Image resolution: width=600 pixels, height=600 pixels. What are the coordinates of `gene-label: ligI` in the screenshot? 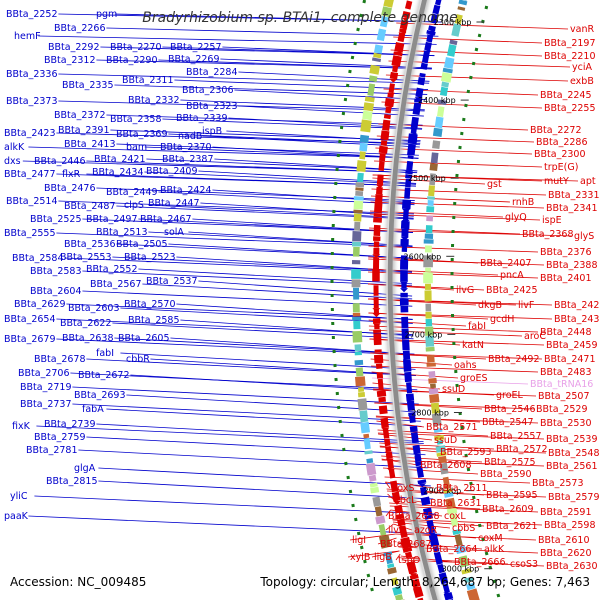 It's located at (359, 540).